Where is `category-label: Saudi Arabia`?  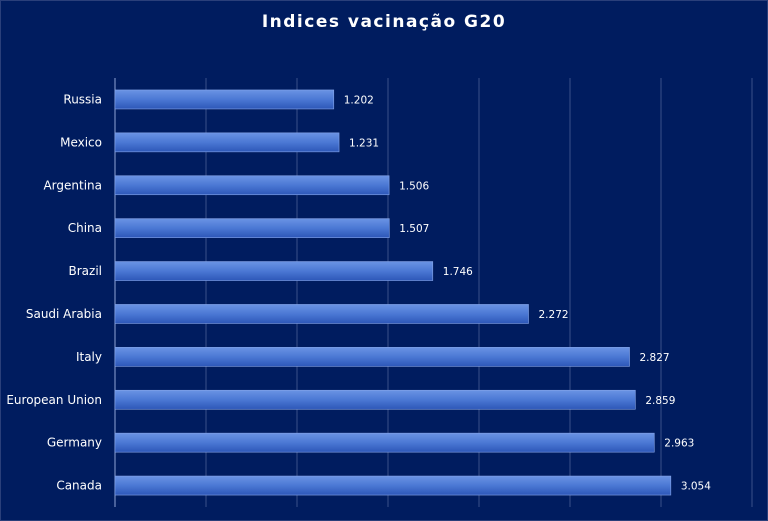
category-label: Saudi Arabia is located at coordinates (64, 314).